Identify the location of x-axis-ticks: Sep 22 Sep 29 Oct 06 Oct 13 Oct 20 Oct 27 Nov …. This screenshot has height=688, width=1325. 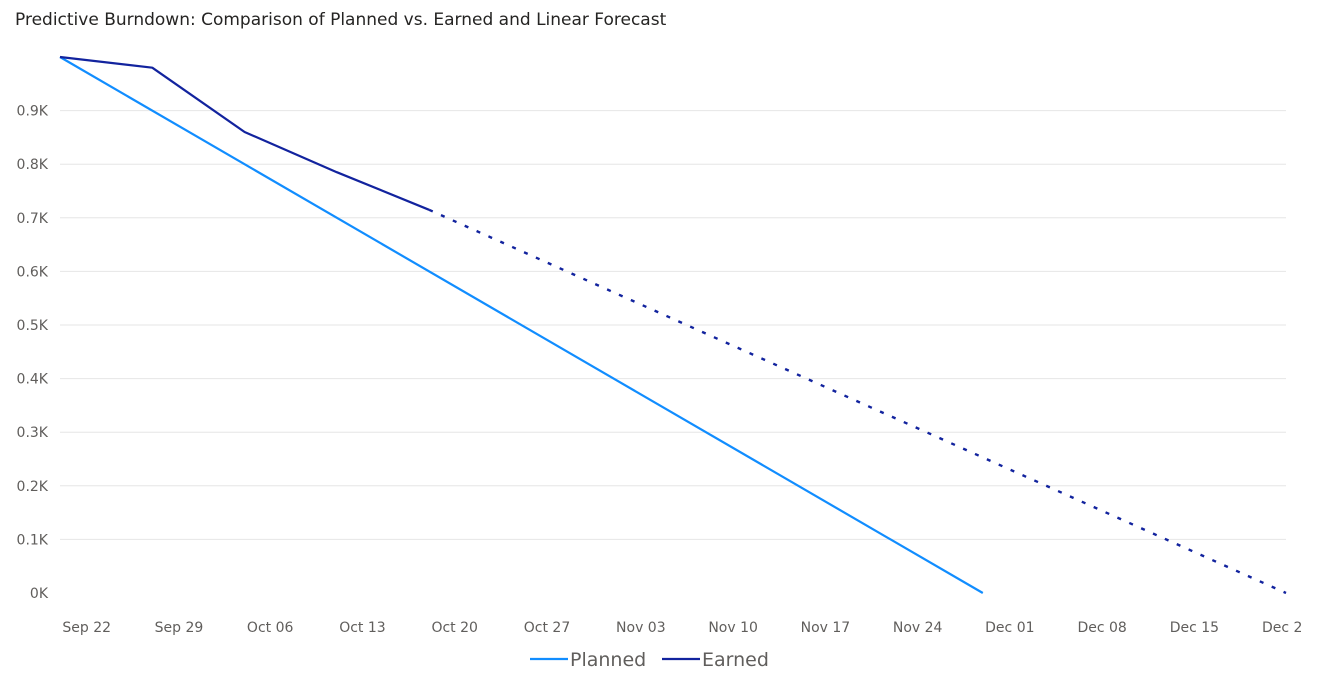
(682, 628).